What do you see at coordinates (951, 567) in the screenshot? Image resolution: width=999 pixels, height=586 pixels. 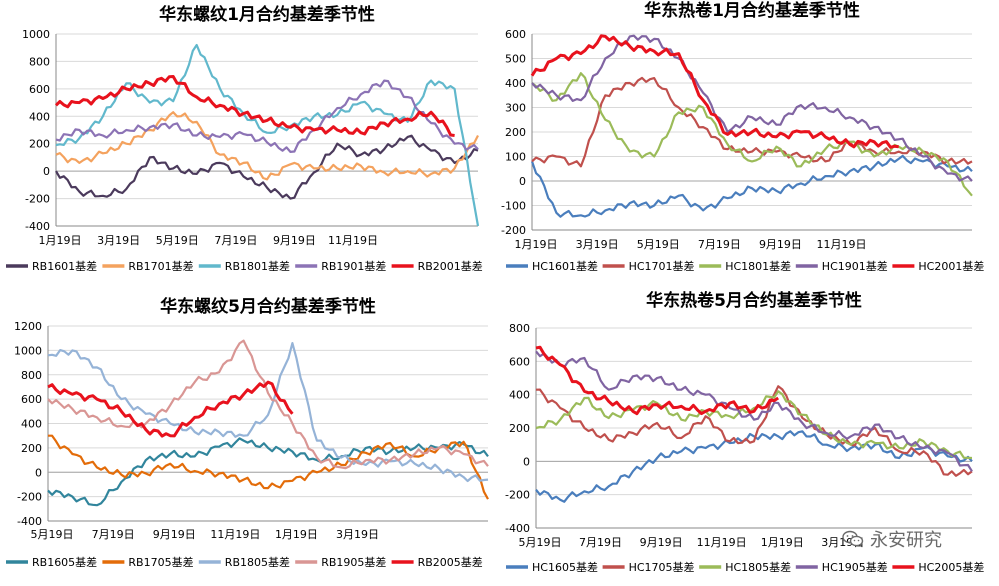 I see `legend-label: HC2005基差` at bounding box center [951, 567].